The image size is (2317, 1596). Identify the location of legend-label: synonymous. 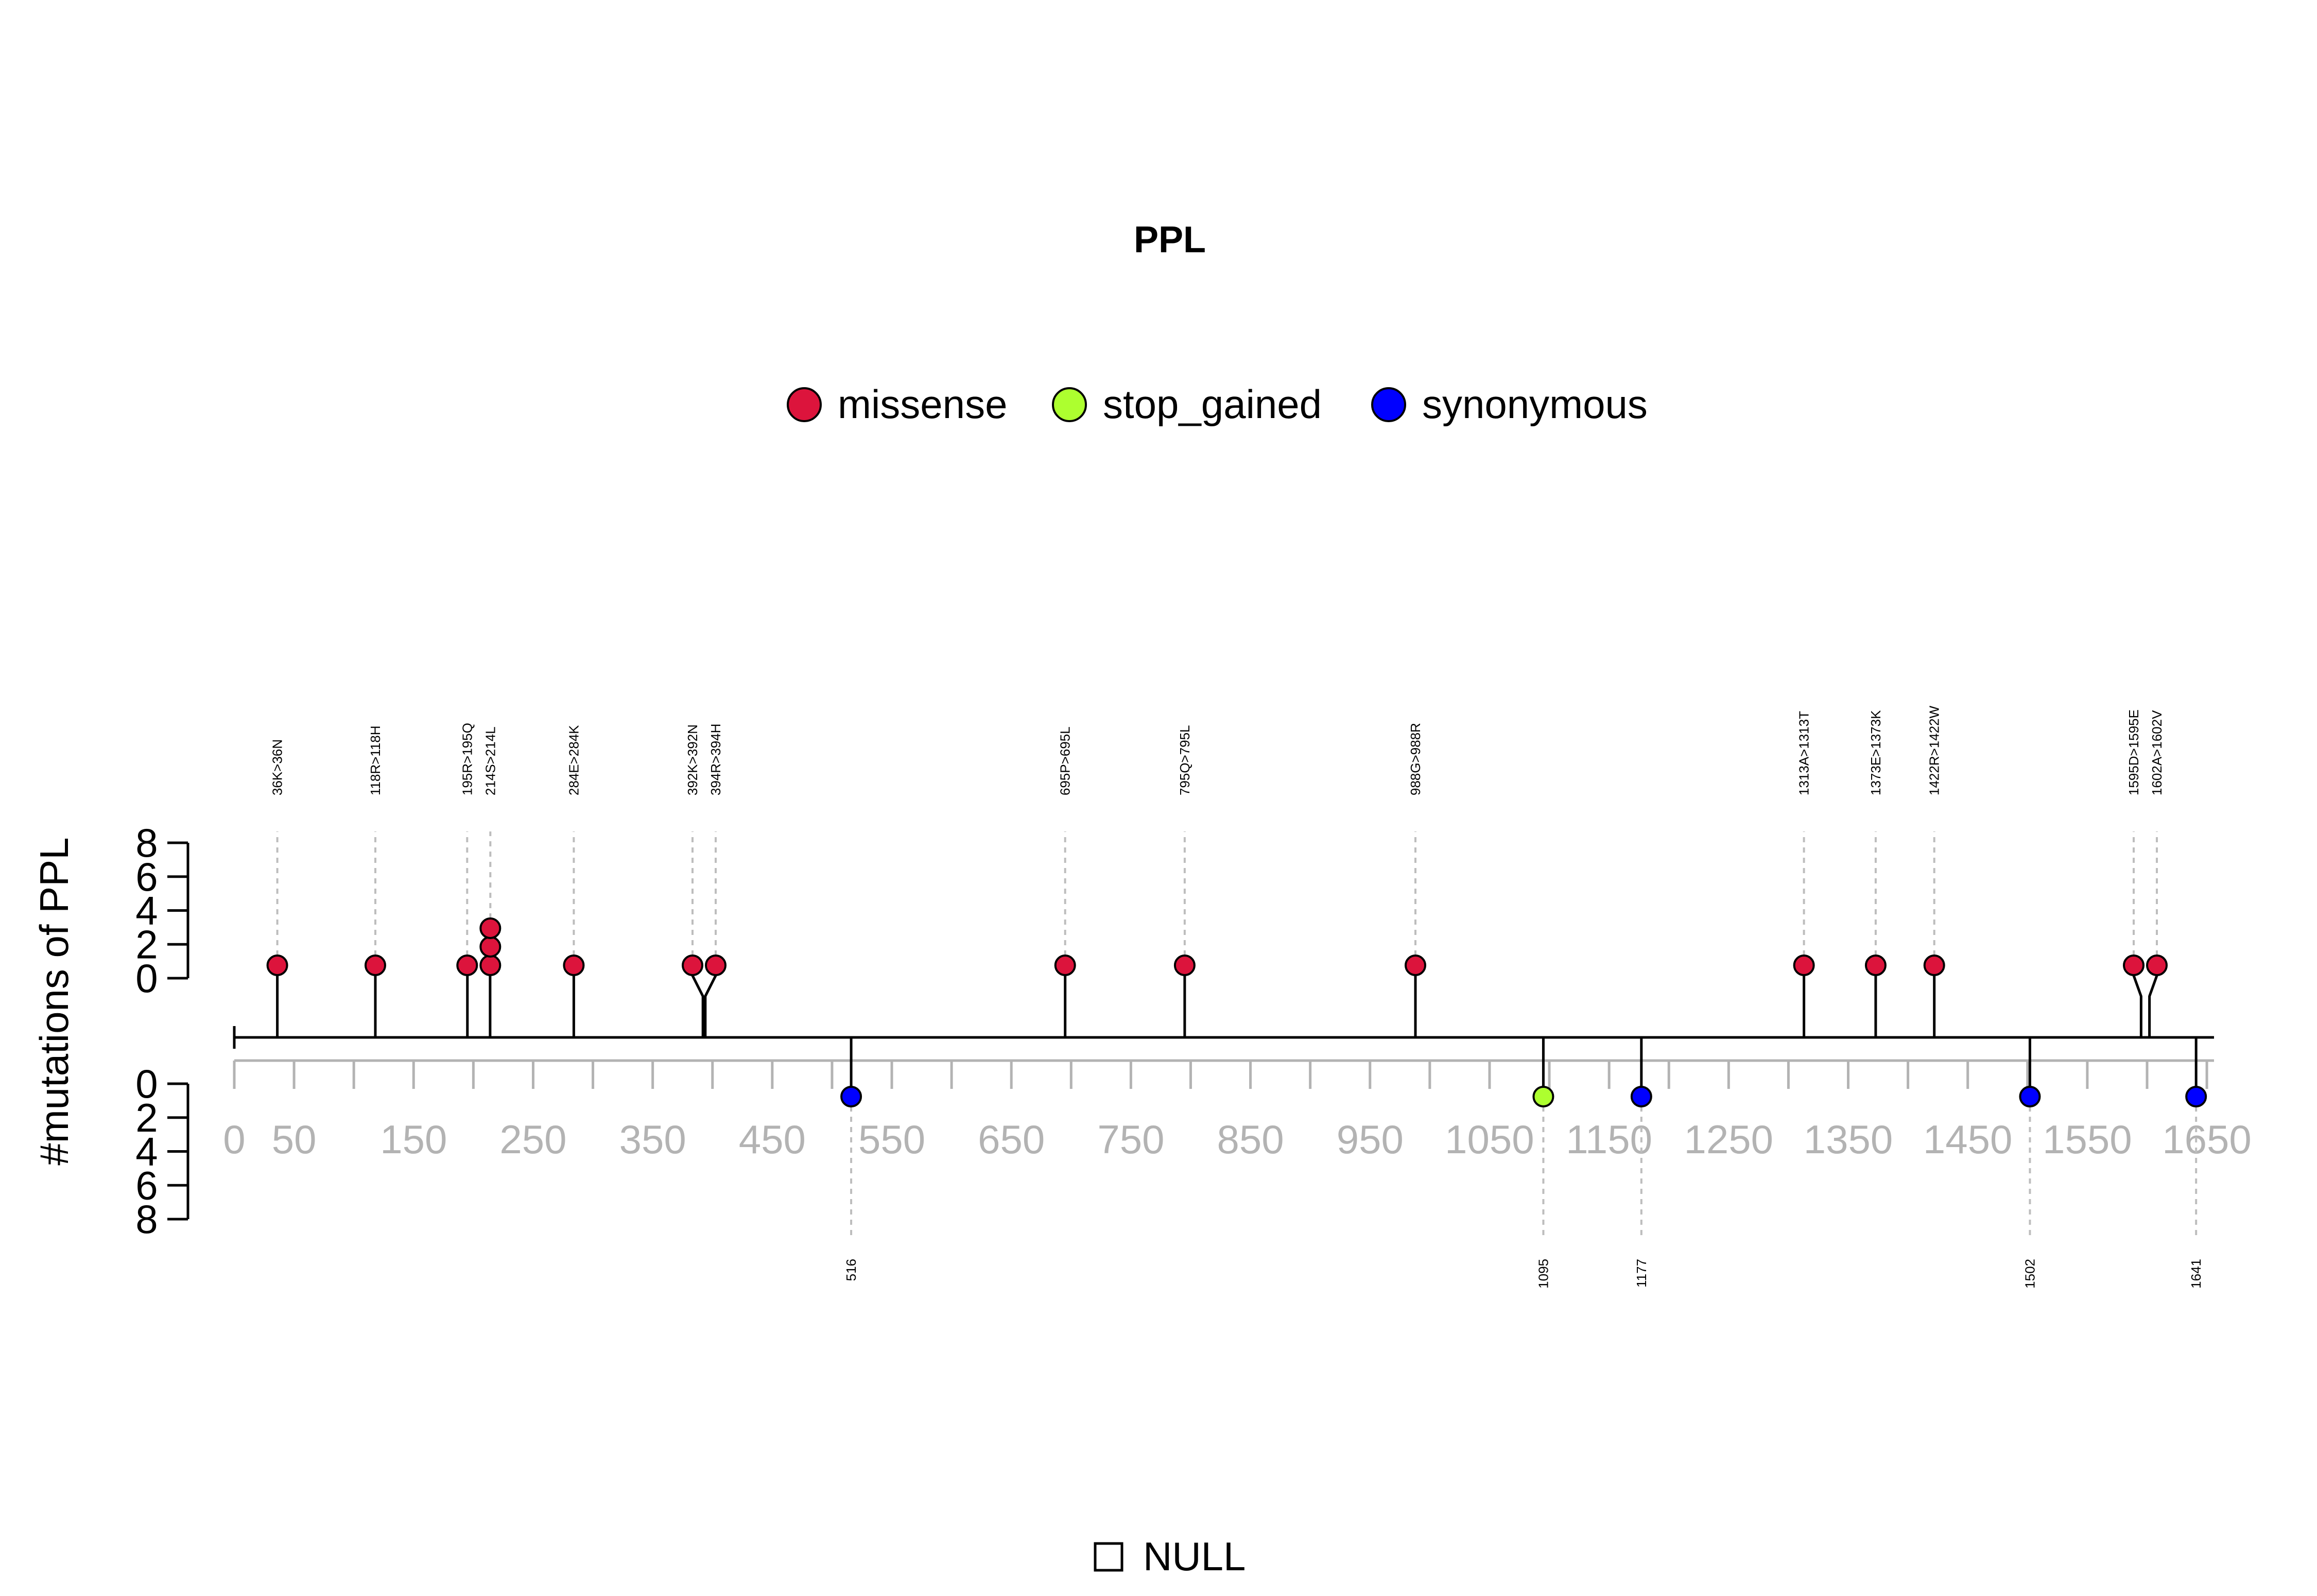
(1535, 404).